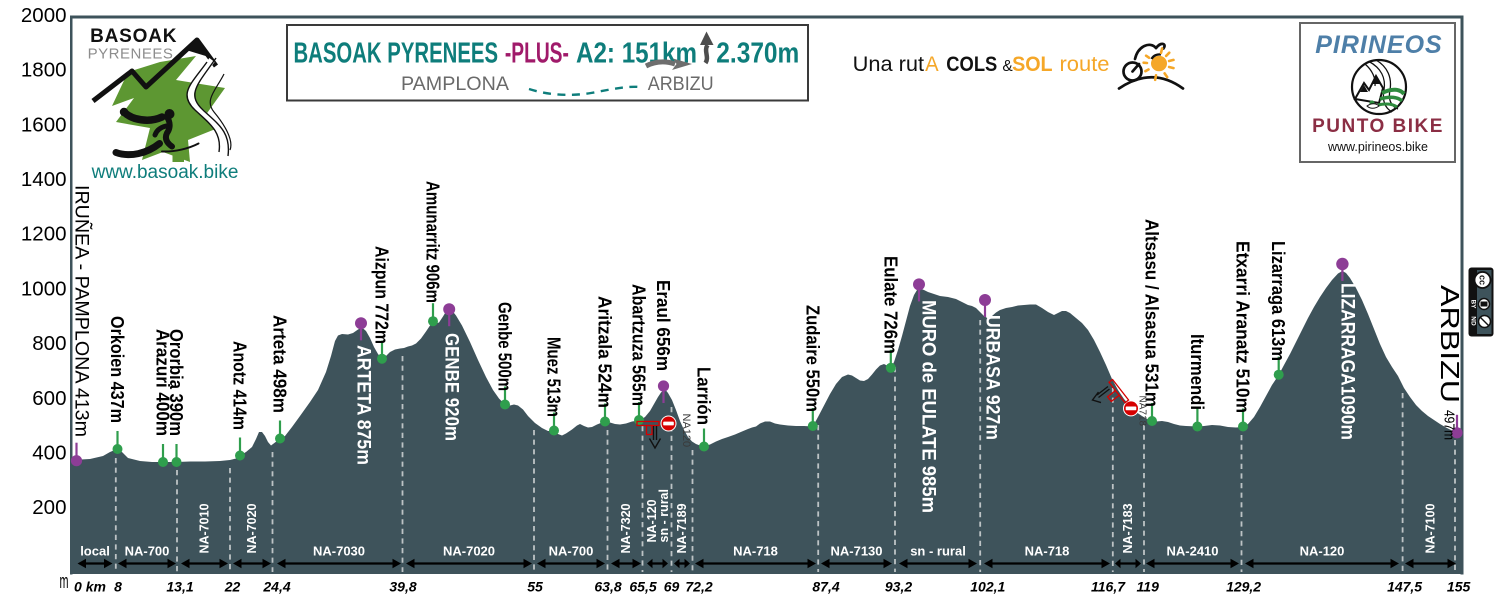 The width and height of the screenshot is (1500, 605). Describe the element at coordinates (1378, 45) in the screenshot. I see `svg-text: PIRINEOS` at that location.